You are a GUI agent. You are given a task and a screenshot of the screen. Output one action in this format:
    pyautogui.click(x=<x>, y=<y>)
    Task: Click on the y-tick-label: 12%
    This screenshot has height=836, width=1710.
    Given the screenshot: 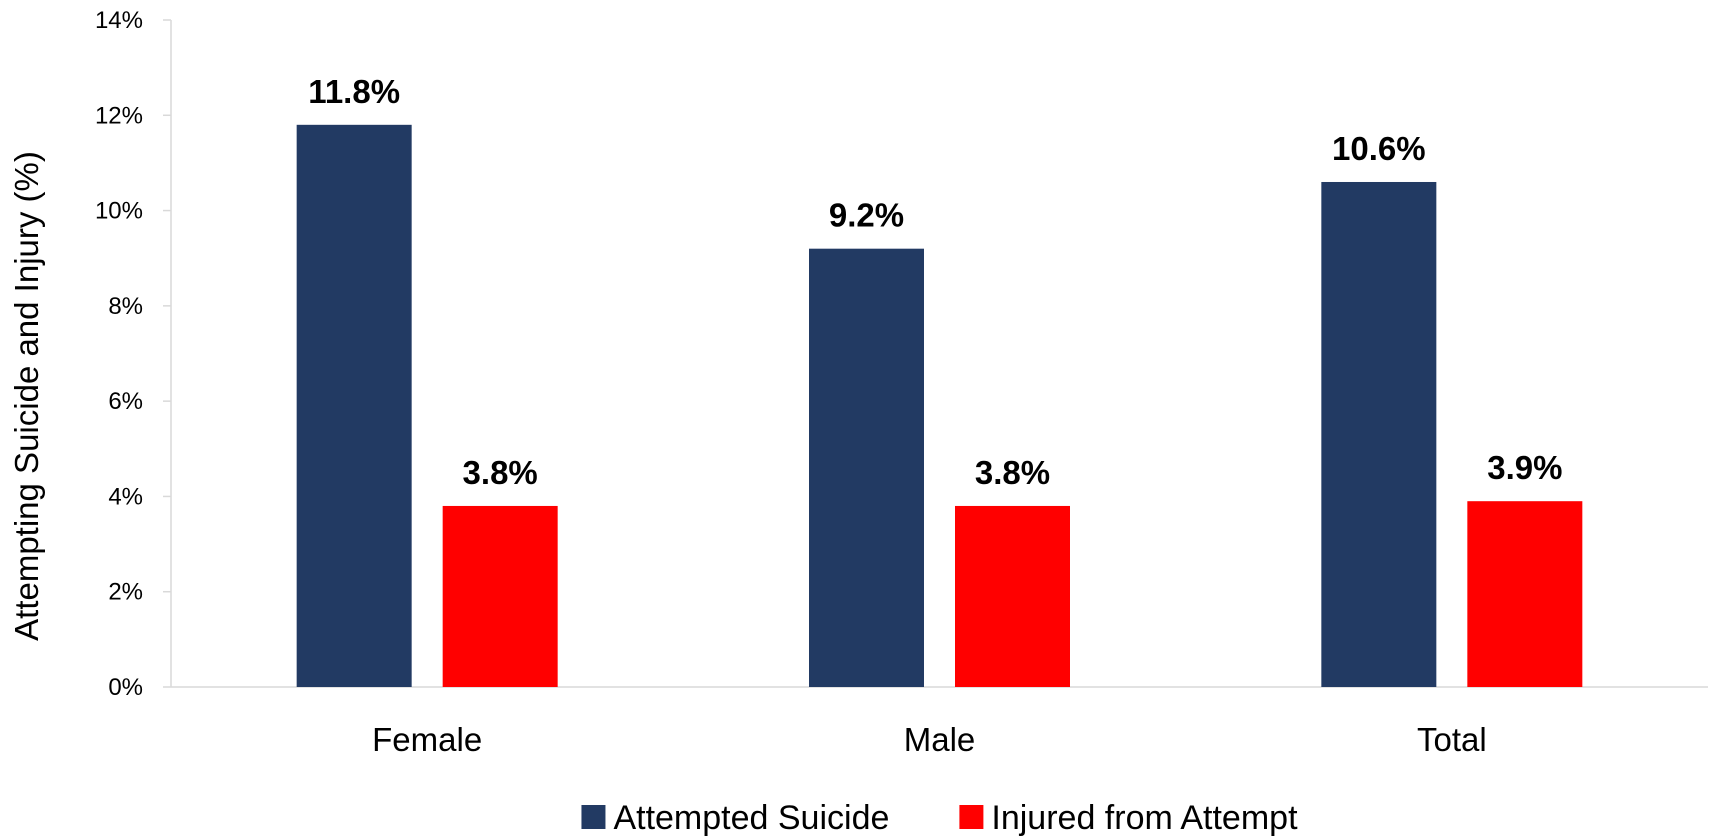 What is the action you would take?
    pyautogui.click(x=119, y=115)
    